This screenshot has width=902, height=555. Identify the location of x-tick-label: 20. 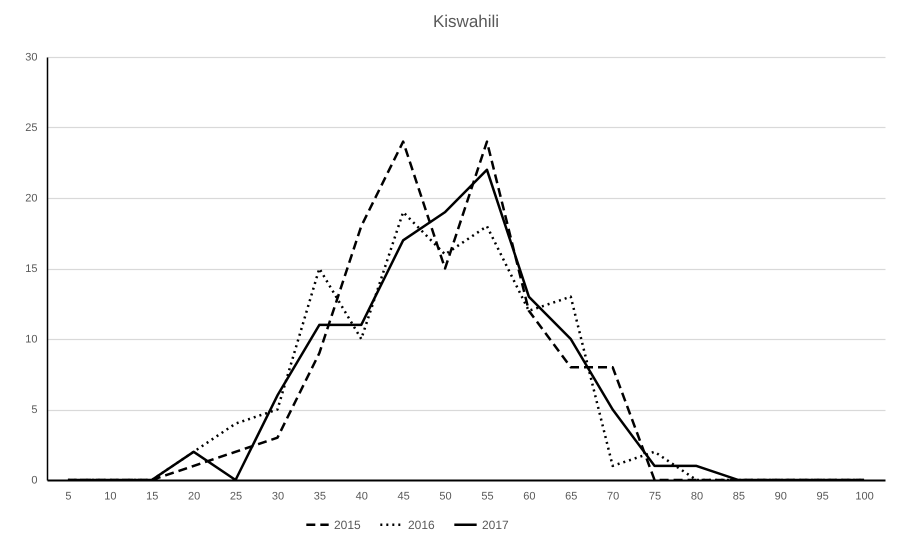
(194, 496).